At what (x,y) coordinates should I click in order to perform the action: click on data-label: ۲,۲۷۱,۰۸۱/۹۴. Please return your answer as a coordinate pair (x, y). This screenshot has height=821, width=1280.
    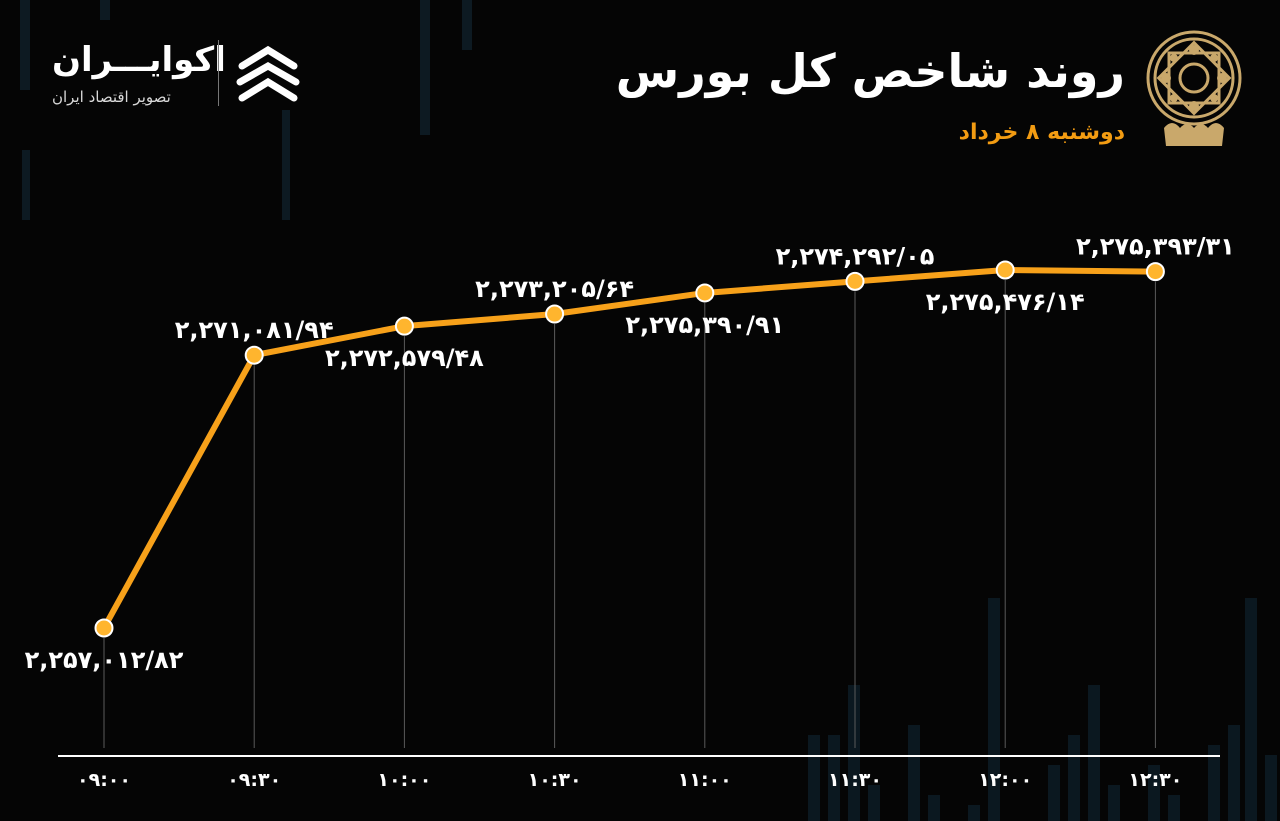
    Looking at the image, I should click on (254, 330).